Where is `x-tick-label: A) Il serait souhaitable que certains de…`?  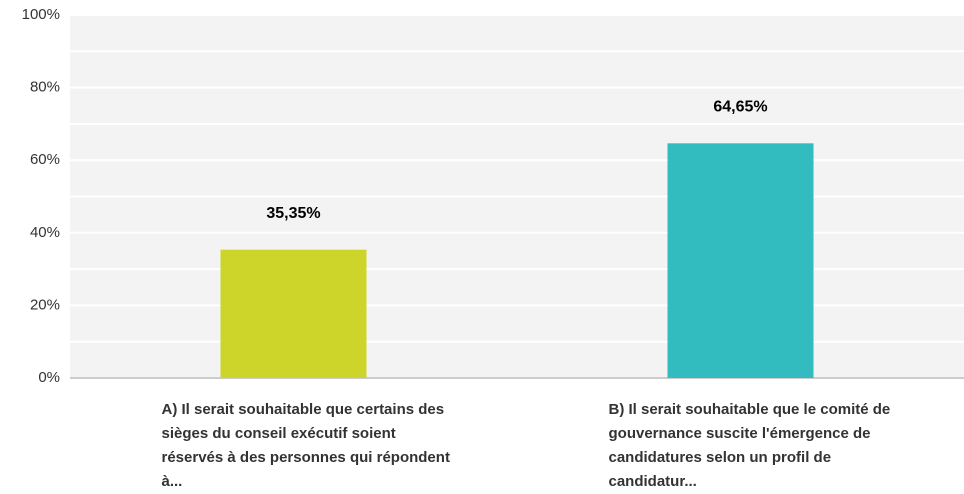
x-tick-label: A) Il serait souhaitable que certains de… is located at coordinates (305, 445).